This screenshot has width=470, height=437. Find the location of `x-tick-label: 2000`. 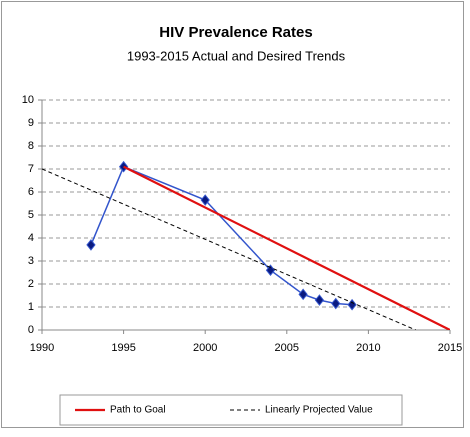

x-tick-label: 2000 is located at coordinates (205, 348).